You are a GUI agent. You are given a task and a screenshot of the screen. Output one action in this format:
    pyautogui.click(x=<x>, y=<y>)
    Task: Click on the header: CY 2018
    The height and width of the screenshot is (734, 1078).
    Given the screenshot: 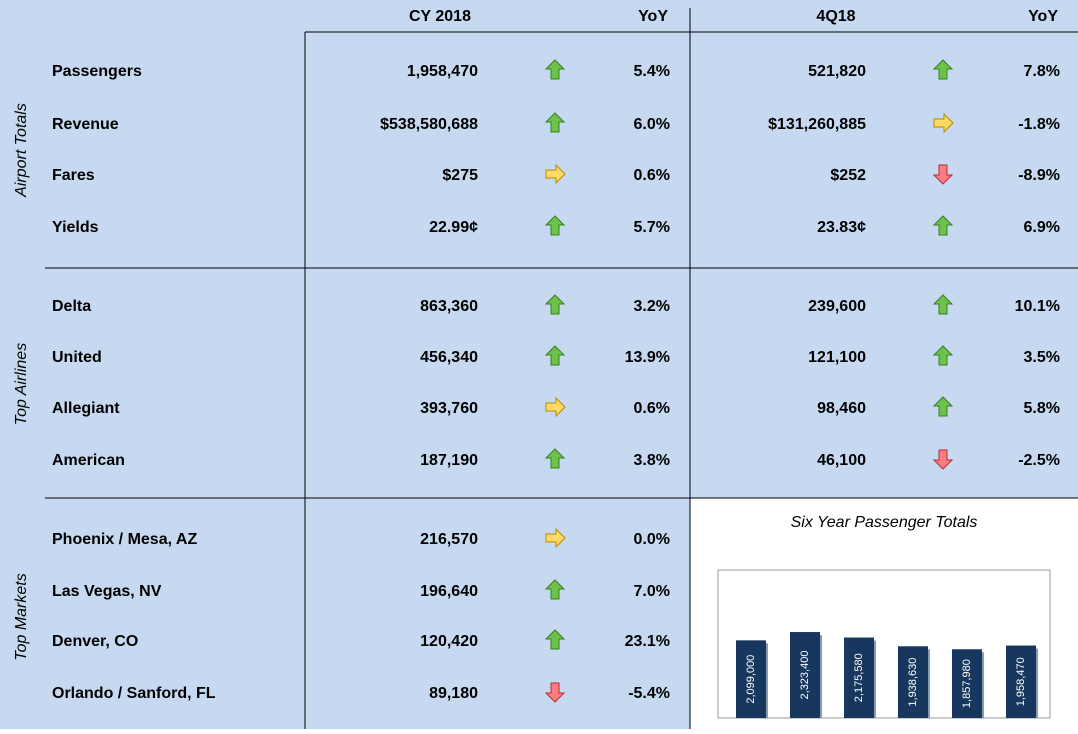 What is the action you would take?
    pyautogui.click(x=440, y=16)
    